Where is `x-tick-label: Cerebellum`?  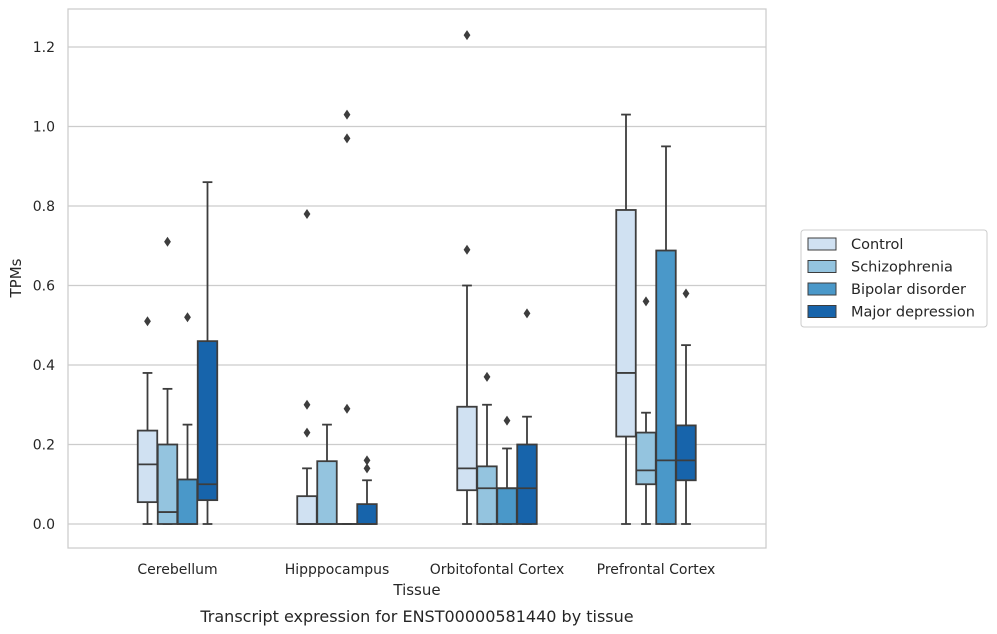
x-tick-label: Cerebellum is located at coordinates (177, 570).